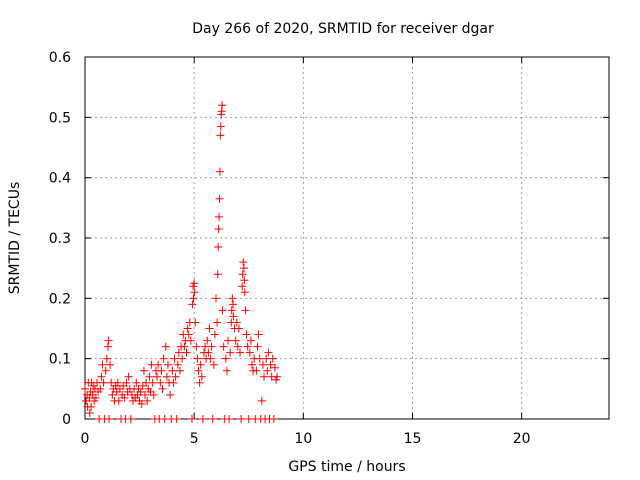 The image size is (640, 480). Describe the element at coordinates (85, 439) in the screenshot. I see `x-tick-label: 0` at that location.